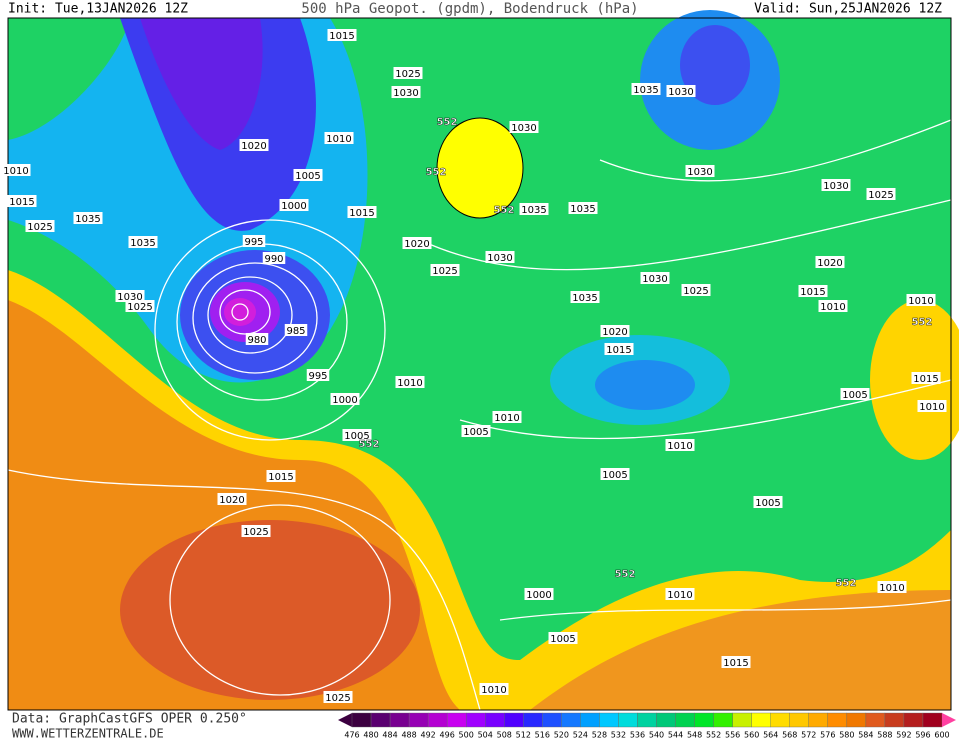 The width and height of the screenshot is (959, 745). Describe the element at coordinates (846, 735) in the screenshot. I see `legend-level: 580` at that location.